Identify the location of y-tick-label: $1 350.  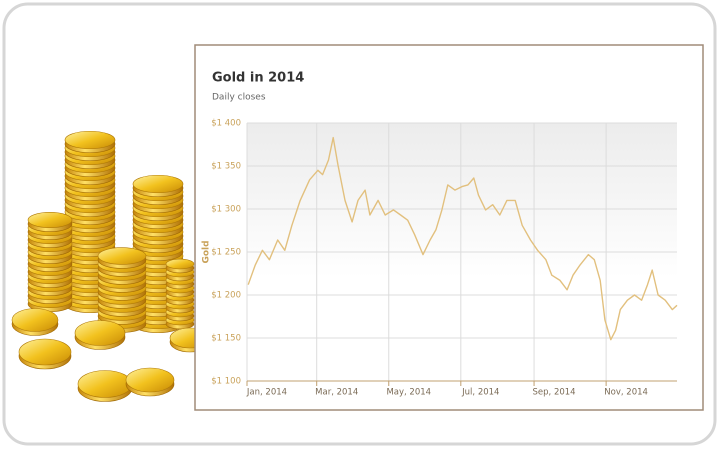
(226, 167).